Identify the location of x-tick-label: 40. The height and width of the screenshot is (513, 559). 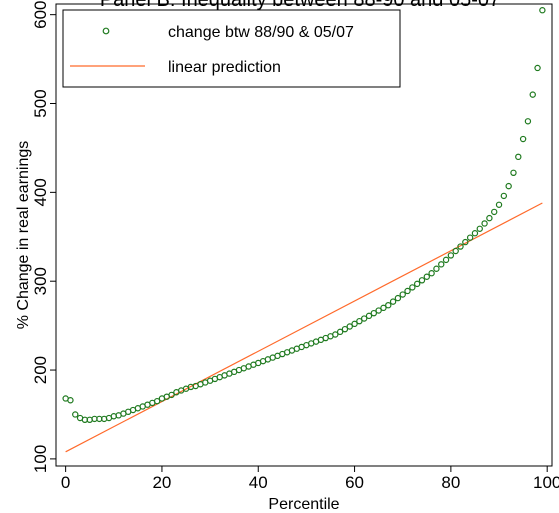
(258, 482).